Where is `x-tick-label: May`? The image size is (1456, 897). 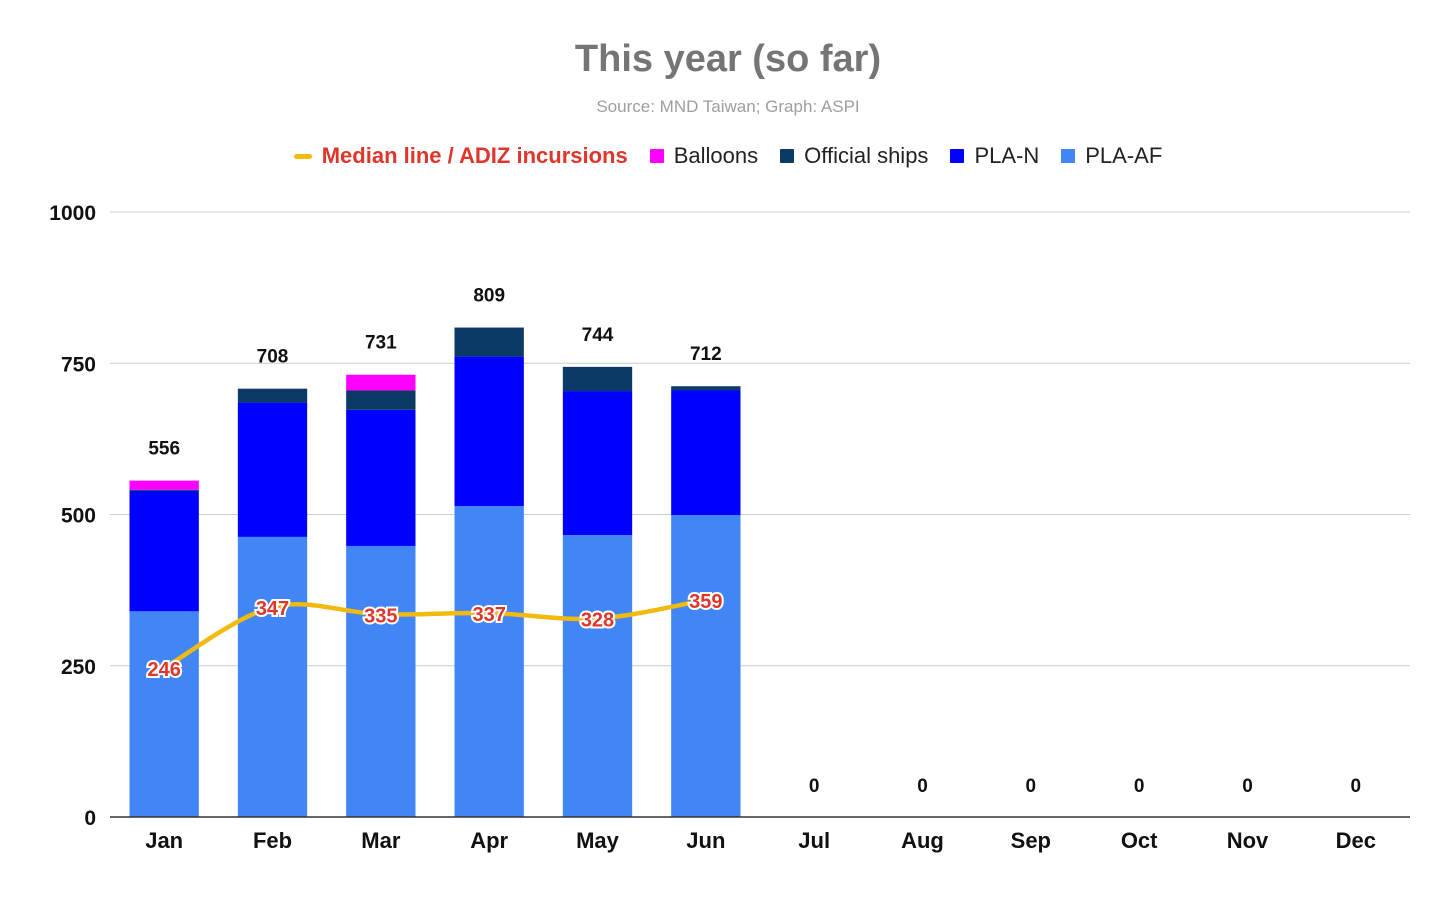
x-tick-label: May is located at coordinates (598, 840).